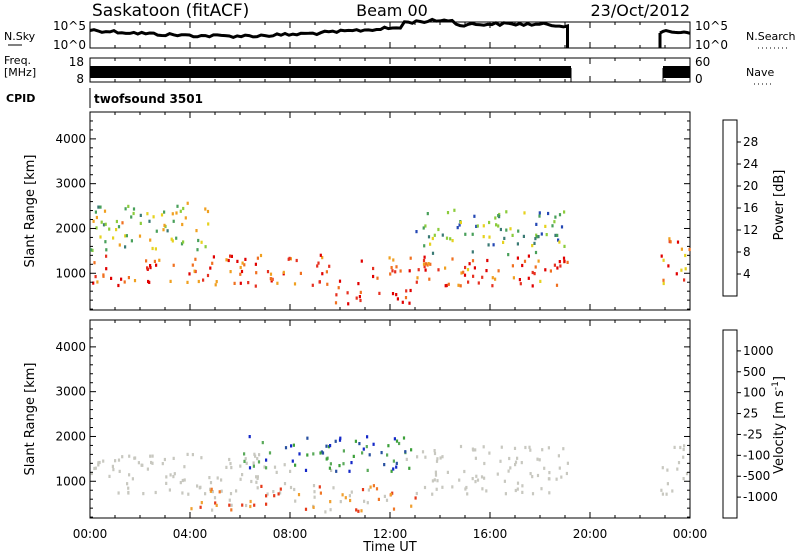 The width and height of the screenshot is (800, 554). Describe the element at coordinates (20, 72) in the screenshot. I see `freq-left-label-2: [MHz]` at that location.